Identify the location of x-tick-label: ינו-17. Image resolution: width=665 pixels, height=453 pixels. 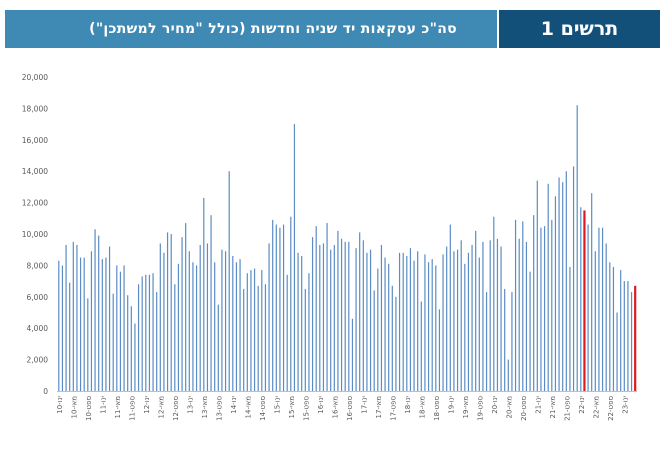
(364, 405).